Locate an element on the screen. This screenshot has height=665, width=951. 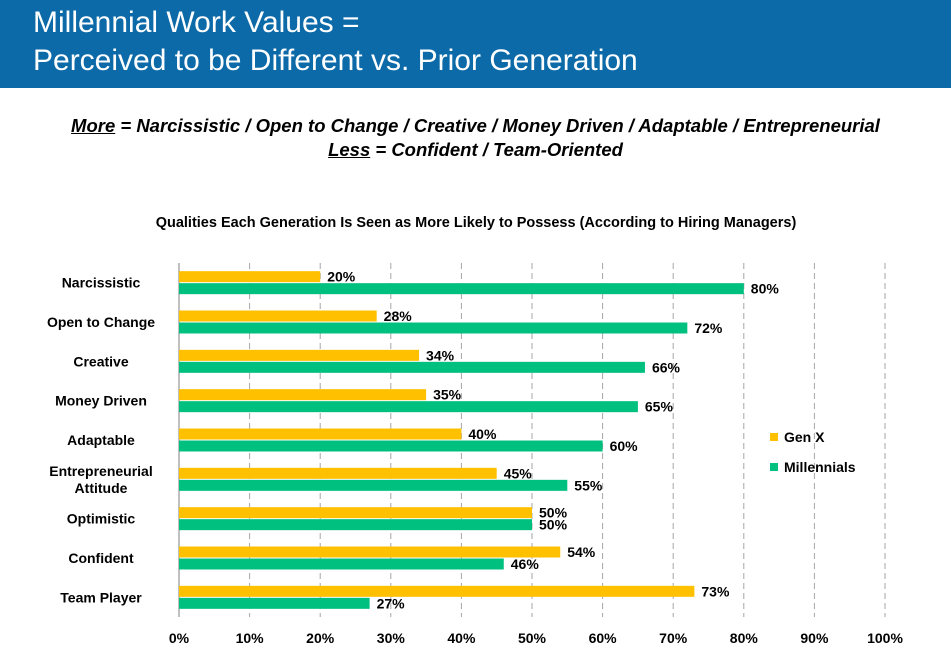
x-tick-label: 0% is located at coordinates (179, 638).